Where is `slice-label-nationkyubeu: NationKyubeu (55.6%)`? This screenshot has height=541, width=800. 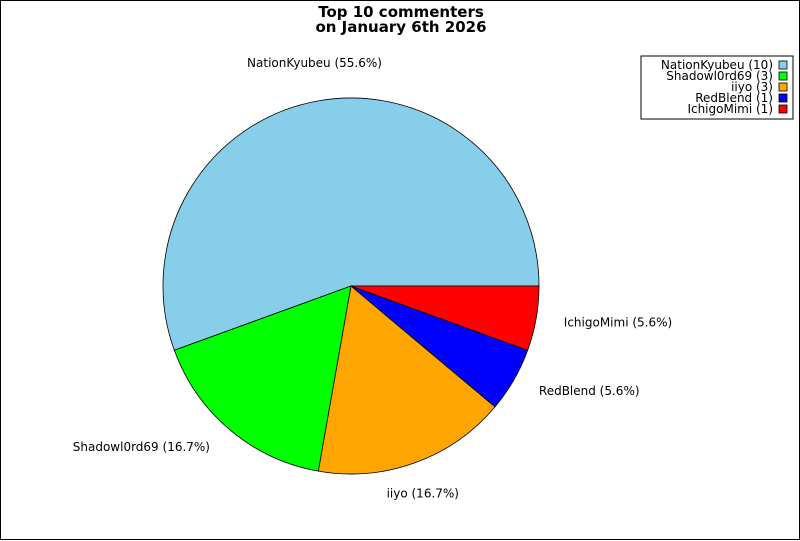 slice-label-nationkyubeu: NationKyubeu (55.6%) is located at coordinates (314, 63).